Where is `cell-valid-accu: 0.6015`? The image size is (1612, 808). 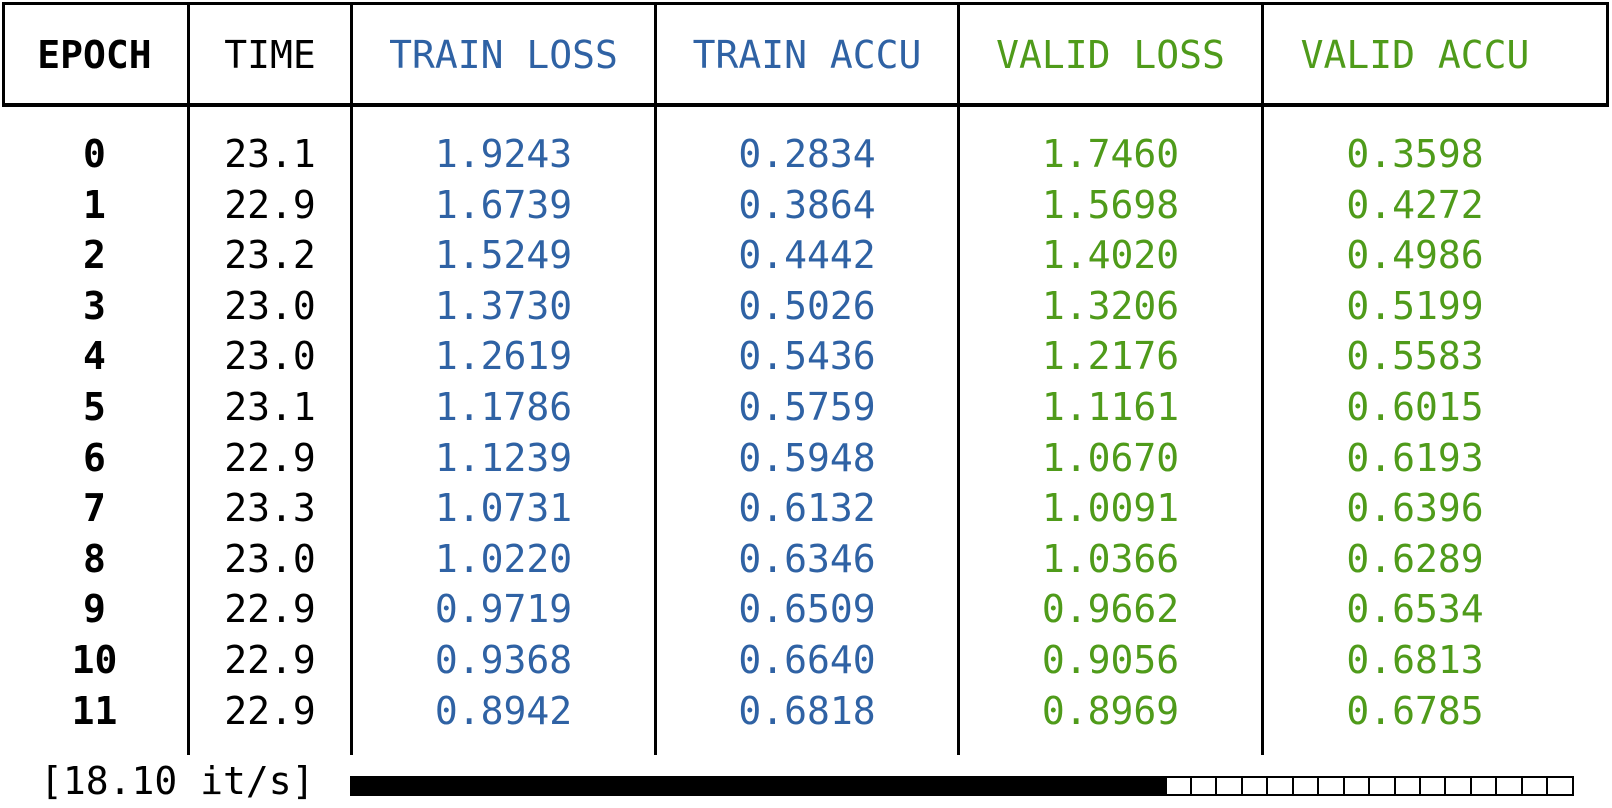 cell-valid-accu: 0.6015 is located at coordinates (1415, 407).